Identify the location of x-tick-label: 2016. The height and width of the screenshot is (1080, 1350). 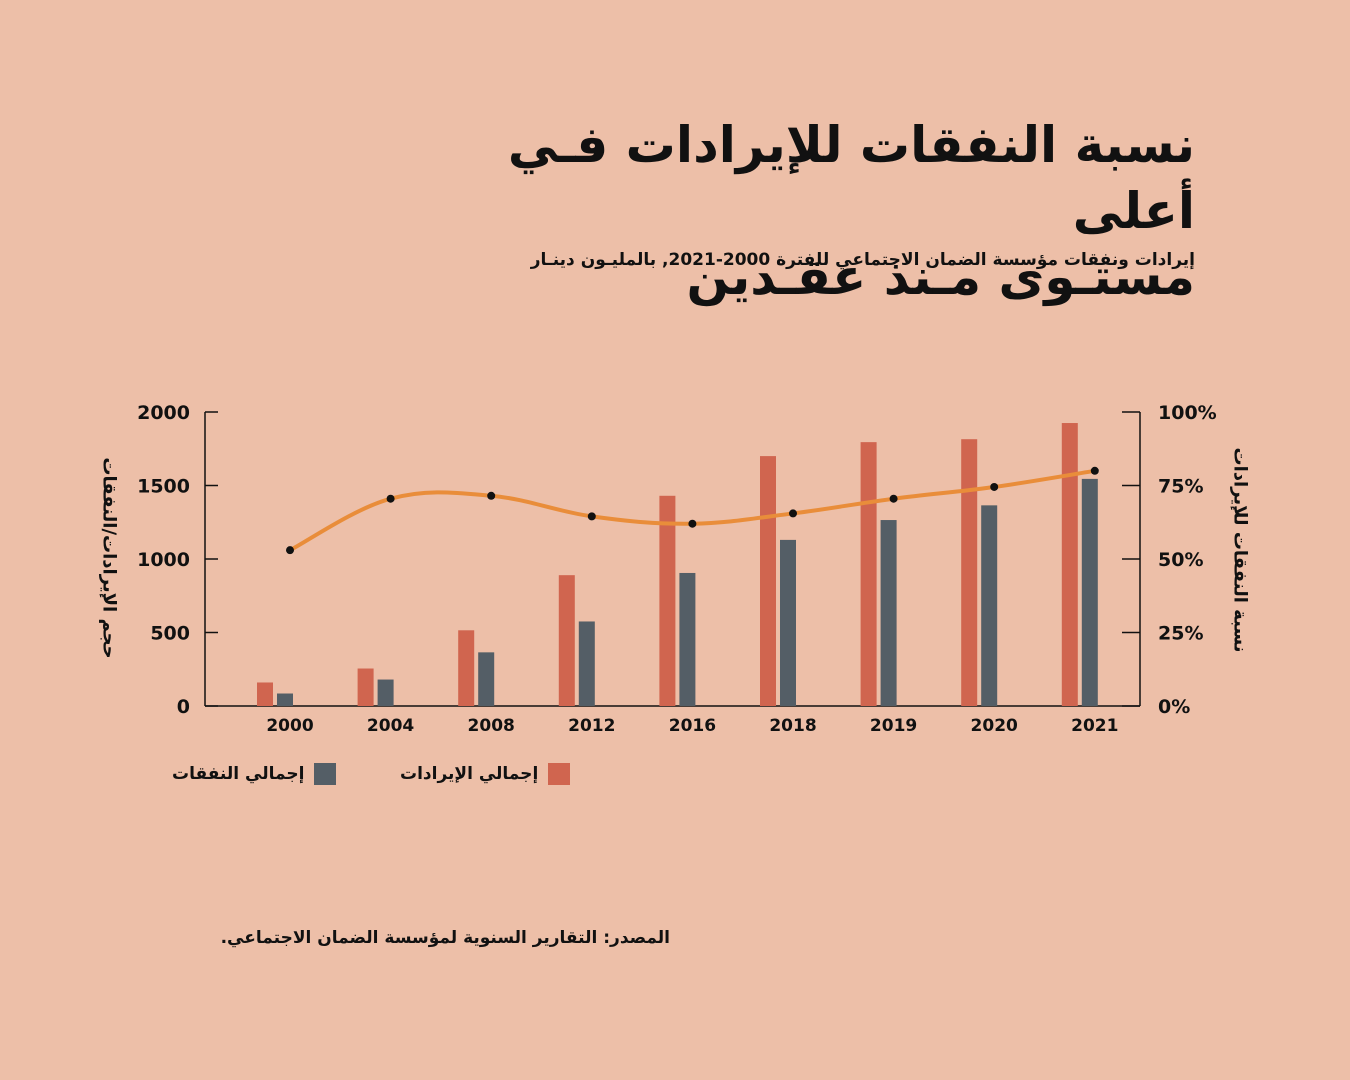
(692, 726).